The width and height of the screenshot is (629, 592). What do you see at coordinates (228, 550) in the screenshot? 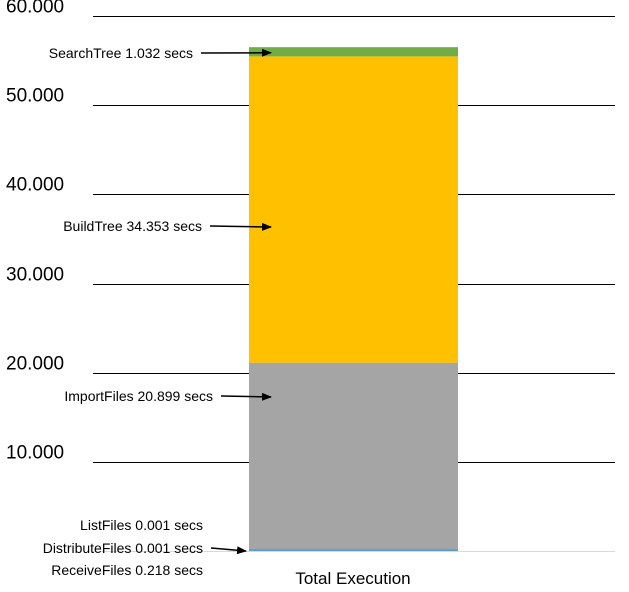
I see `arrow-distributefiles` at bounding box center [228, 550].